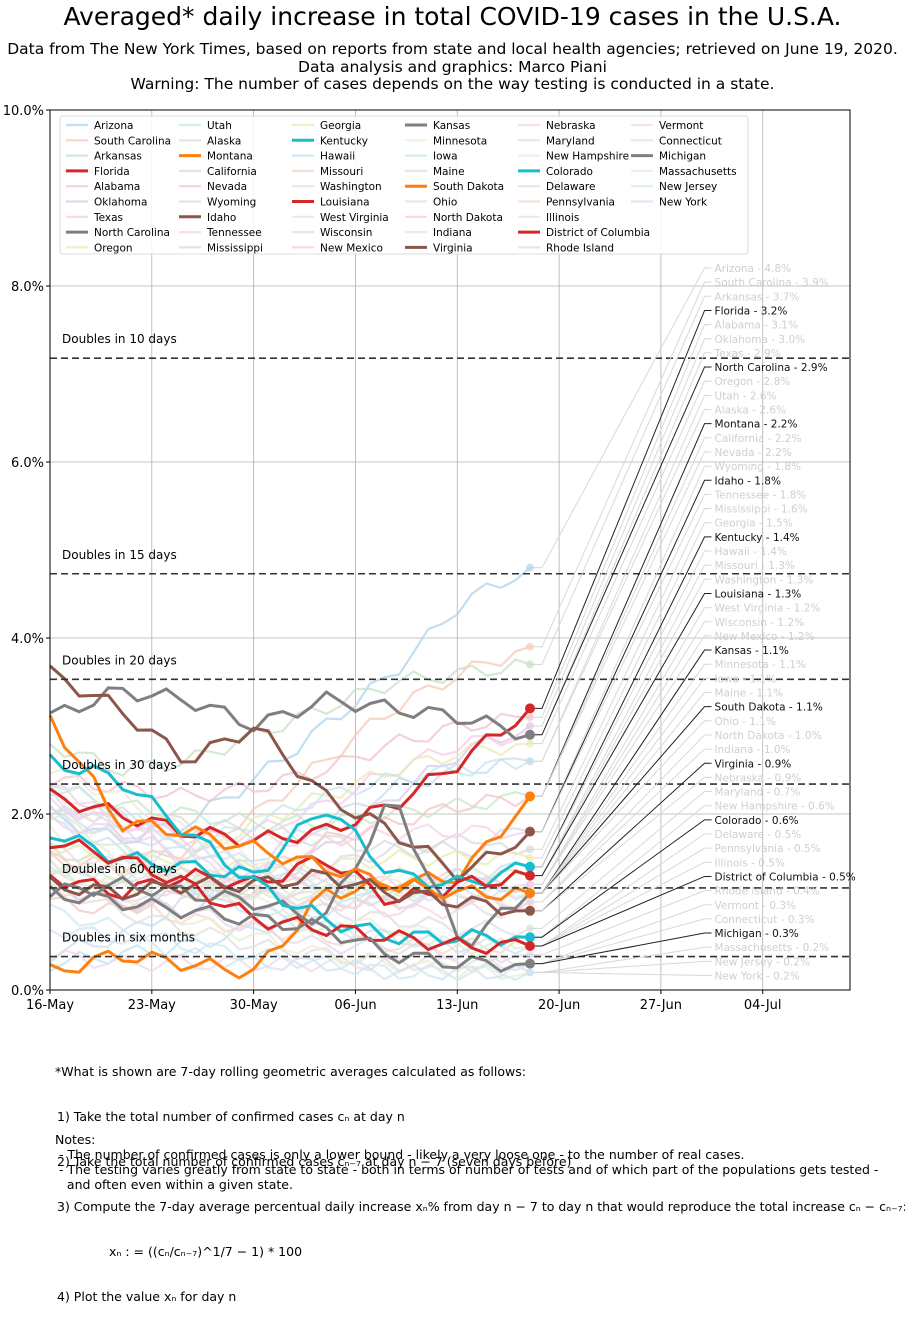 This screenshot has width=905, height=1319. Describe the element at coordinates (344, 141) in the screenshot. I see `legend-label-kentucky: Kentucky` at that location.